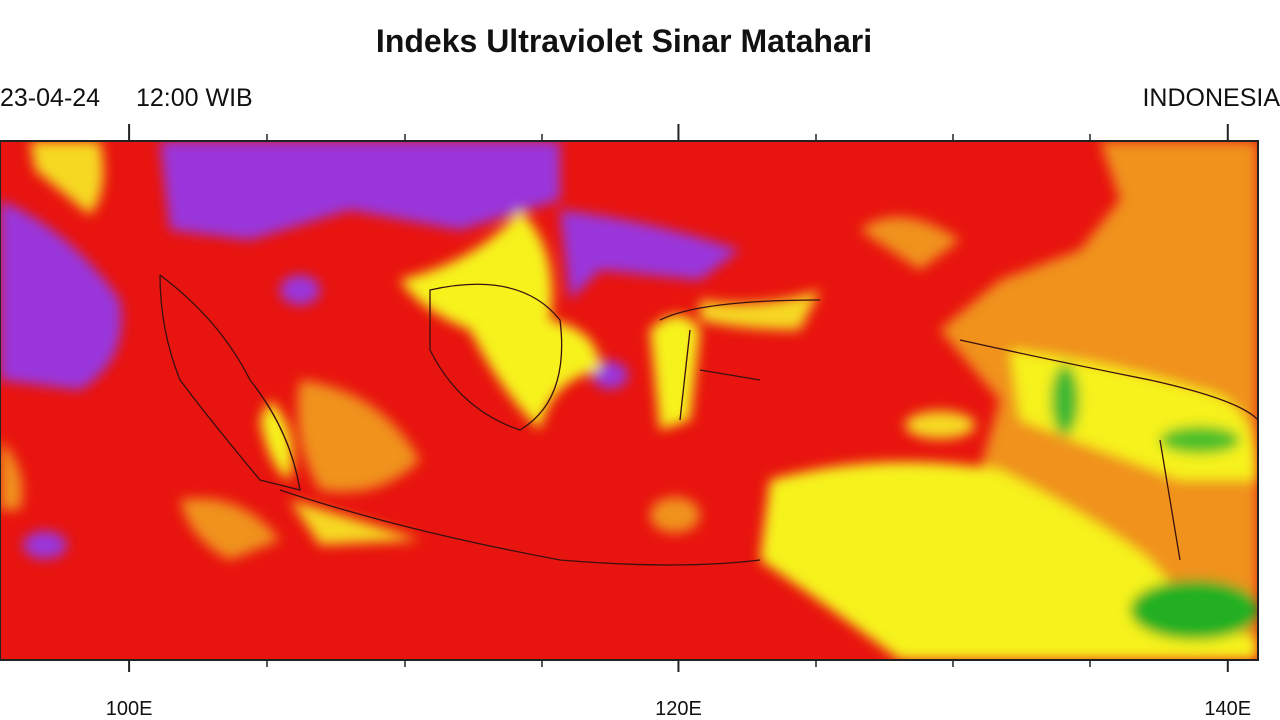  Describe the element at coordinates (678, 709) in the screenshot. I see `x-tick-label: 120E` at that location.